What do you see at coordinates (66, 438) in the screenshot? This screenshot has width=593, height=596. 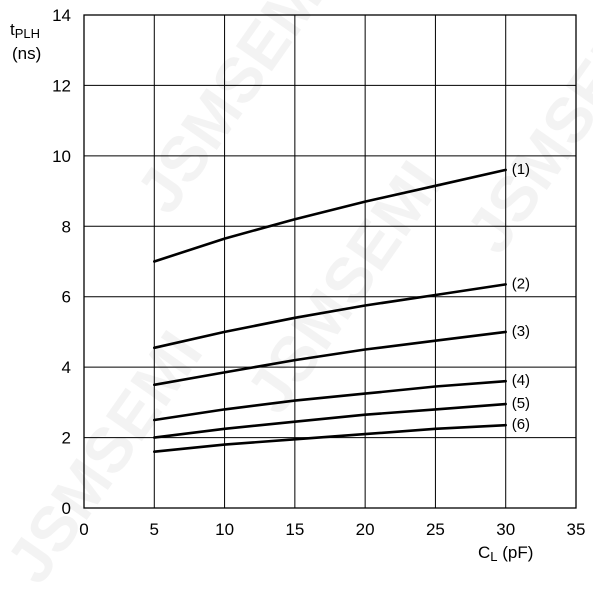 I see `y-tick-label: 2` at bounding box center [66, 438].